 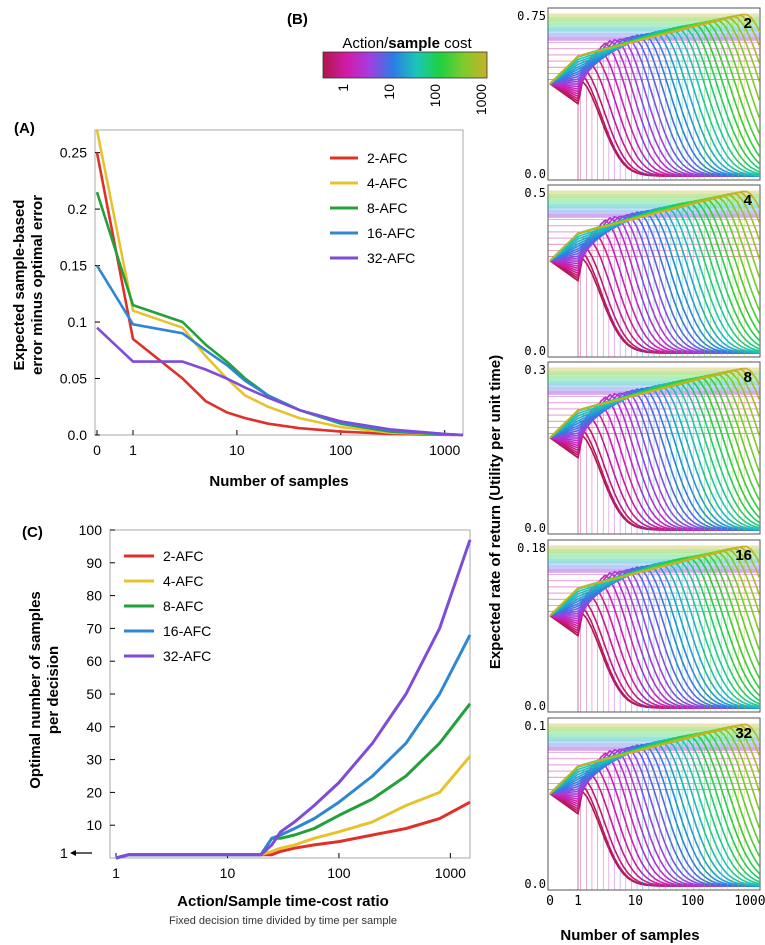 I want to click on panel-b-subpanel-label: 32, so click(x=743, y=733).